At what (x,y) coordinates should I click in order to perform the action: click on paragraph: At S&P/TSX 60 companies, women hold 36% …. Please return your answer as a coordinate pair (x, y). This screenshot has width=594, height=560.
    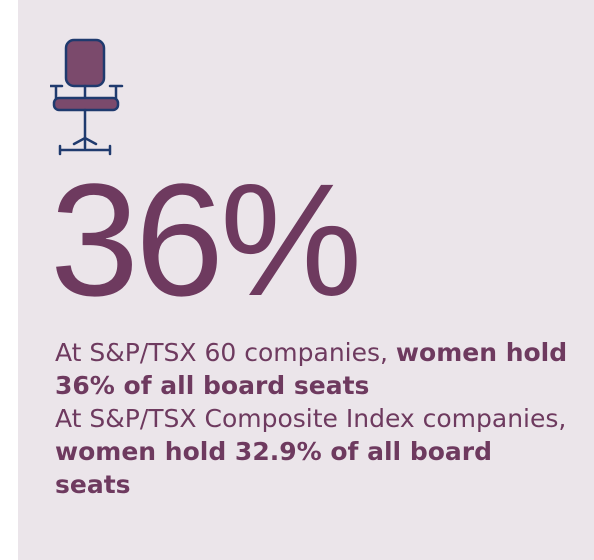
    Looking at the image, I should click on (315, 369).